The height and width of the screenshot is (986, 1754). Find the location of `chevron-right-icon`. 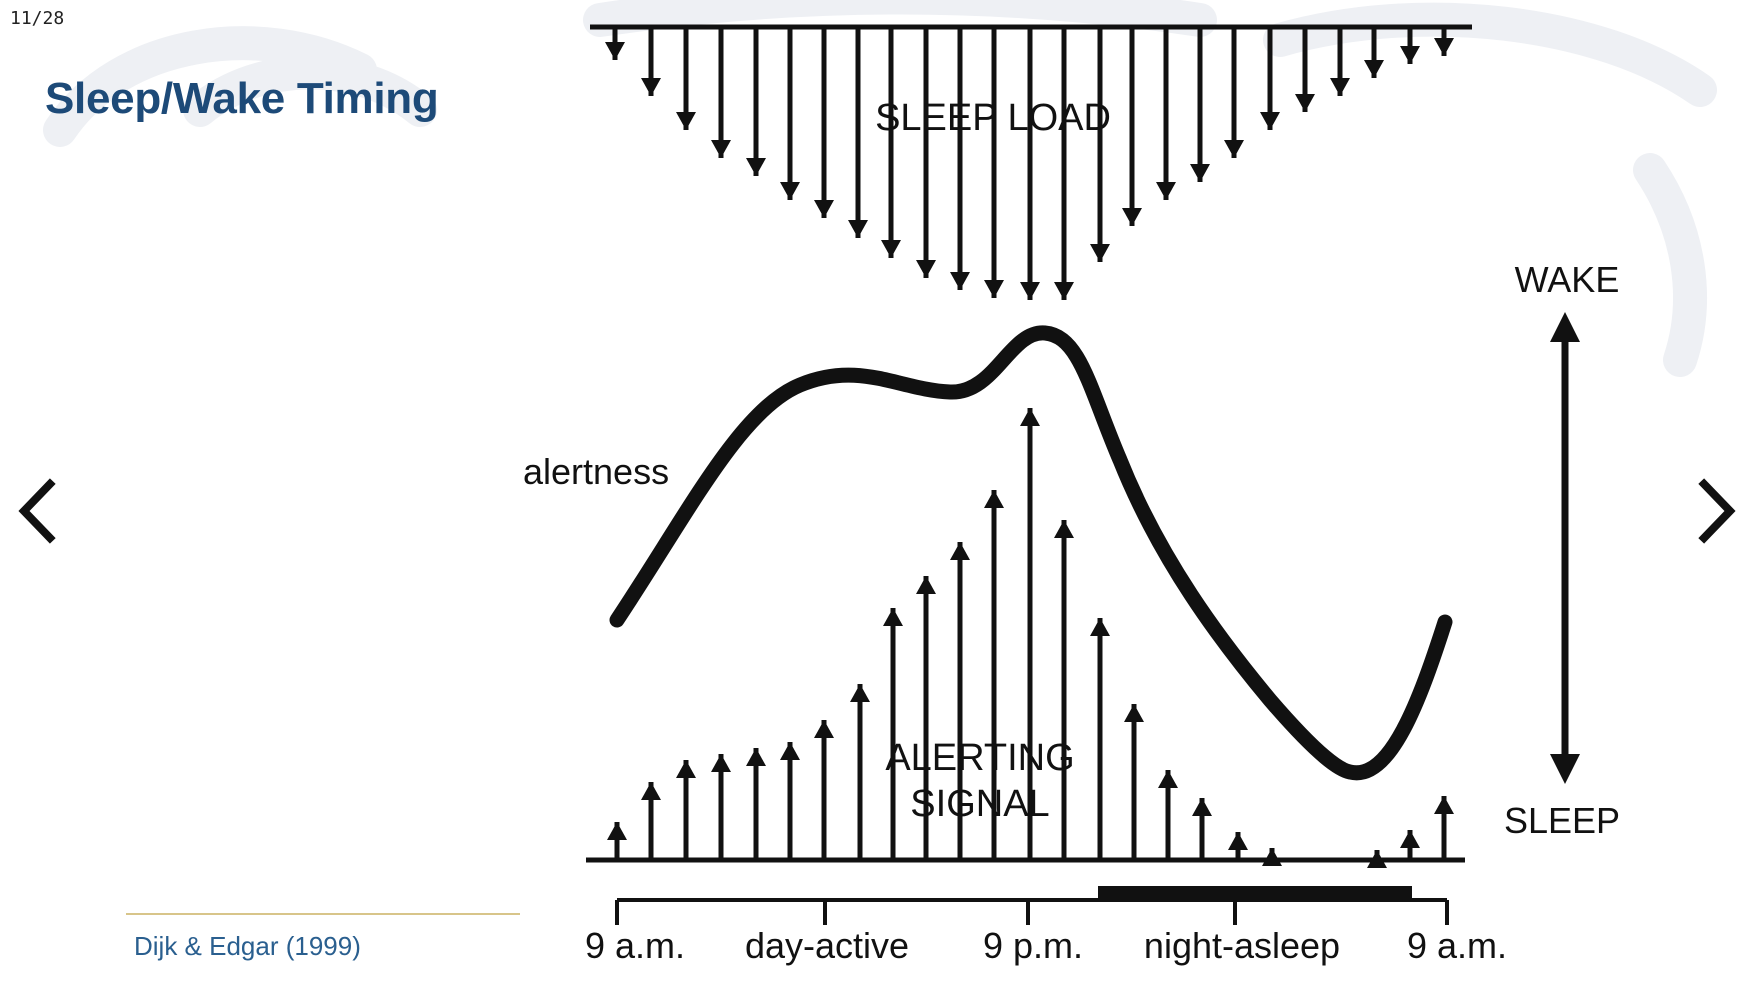

chevron-right-icon is located at coordinates (1717, 511).